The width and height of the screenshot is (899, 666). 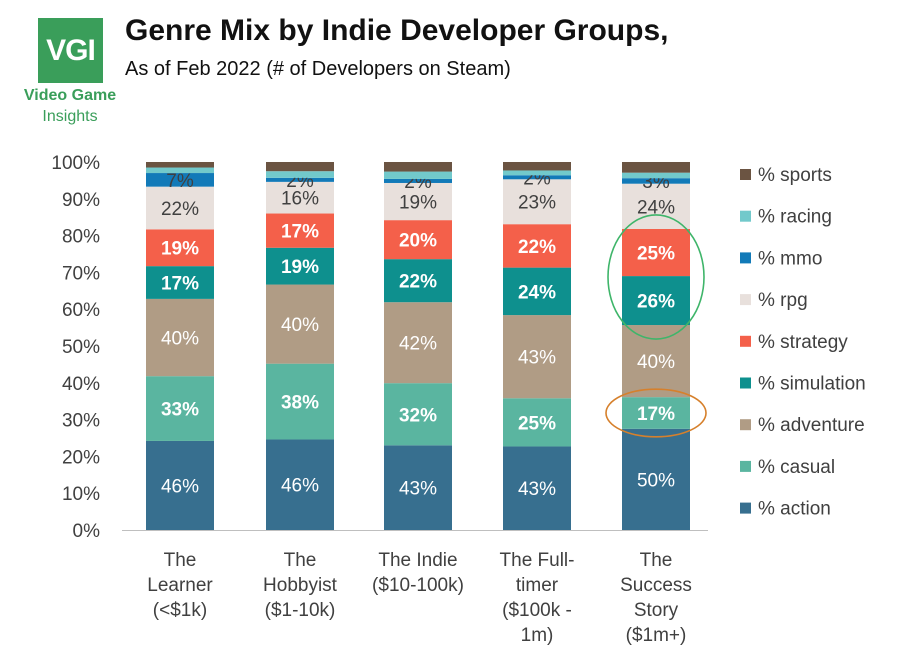 What do you see at coordinates (537, 585) in the screenshot?
I see `x-category-label: timer` at bounding box center [537, 585].